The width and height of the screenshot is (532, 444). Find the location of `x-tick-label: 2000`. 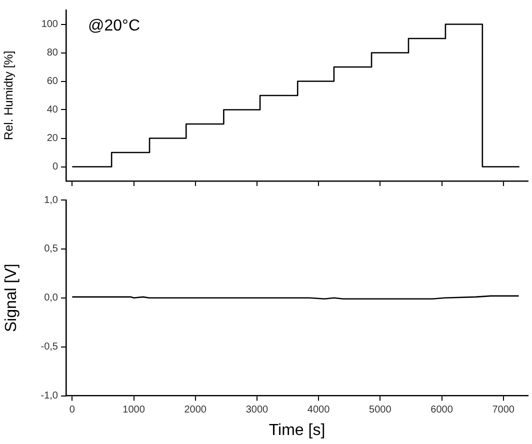

x-tick-label: 2000 is located at coordinates (195, 410).